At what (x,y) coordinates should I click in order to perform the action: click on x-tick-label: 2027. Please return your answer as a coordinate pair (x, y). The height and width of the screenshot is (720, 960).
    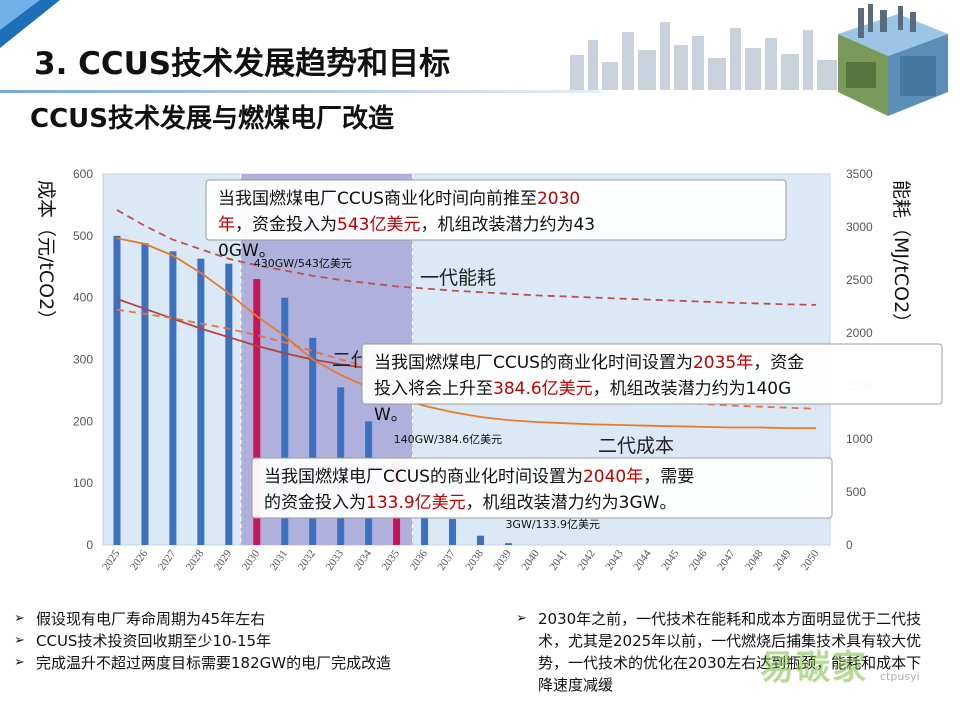
    Looking at the image, I should click on (167, 559).